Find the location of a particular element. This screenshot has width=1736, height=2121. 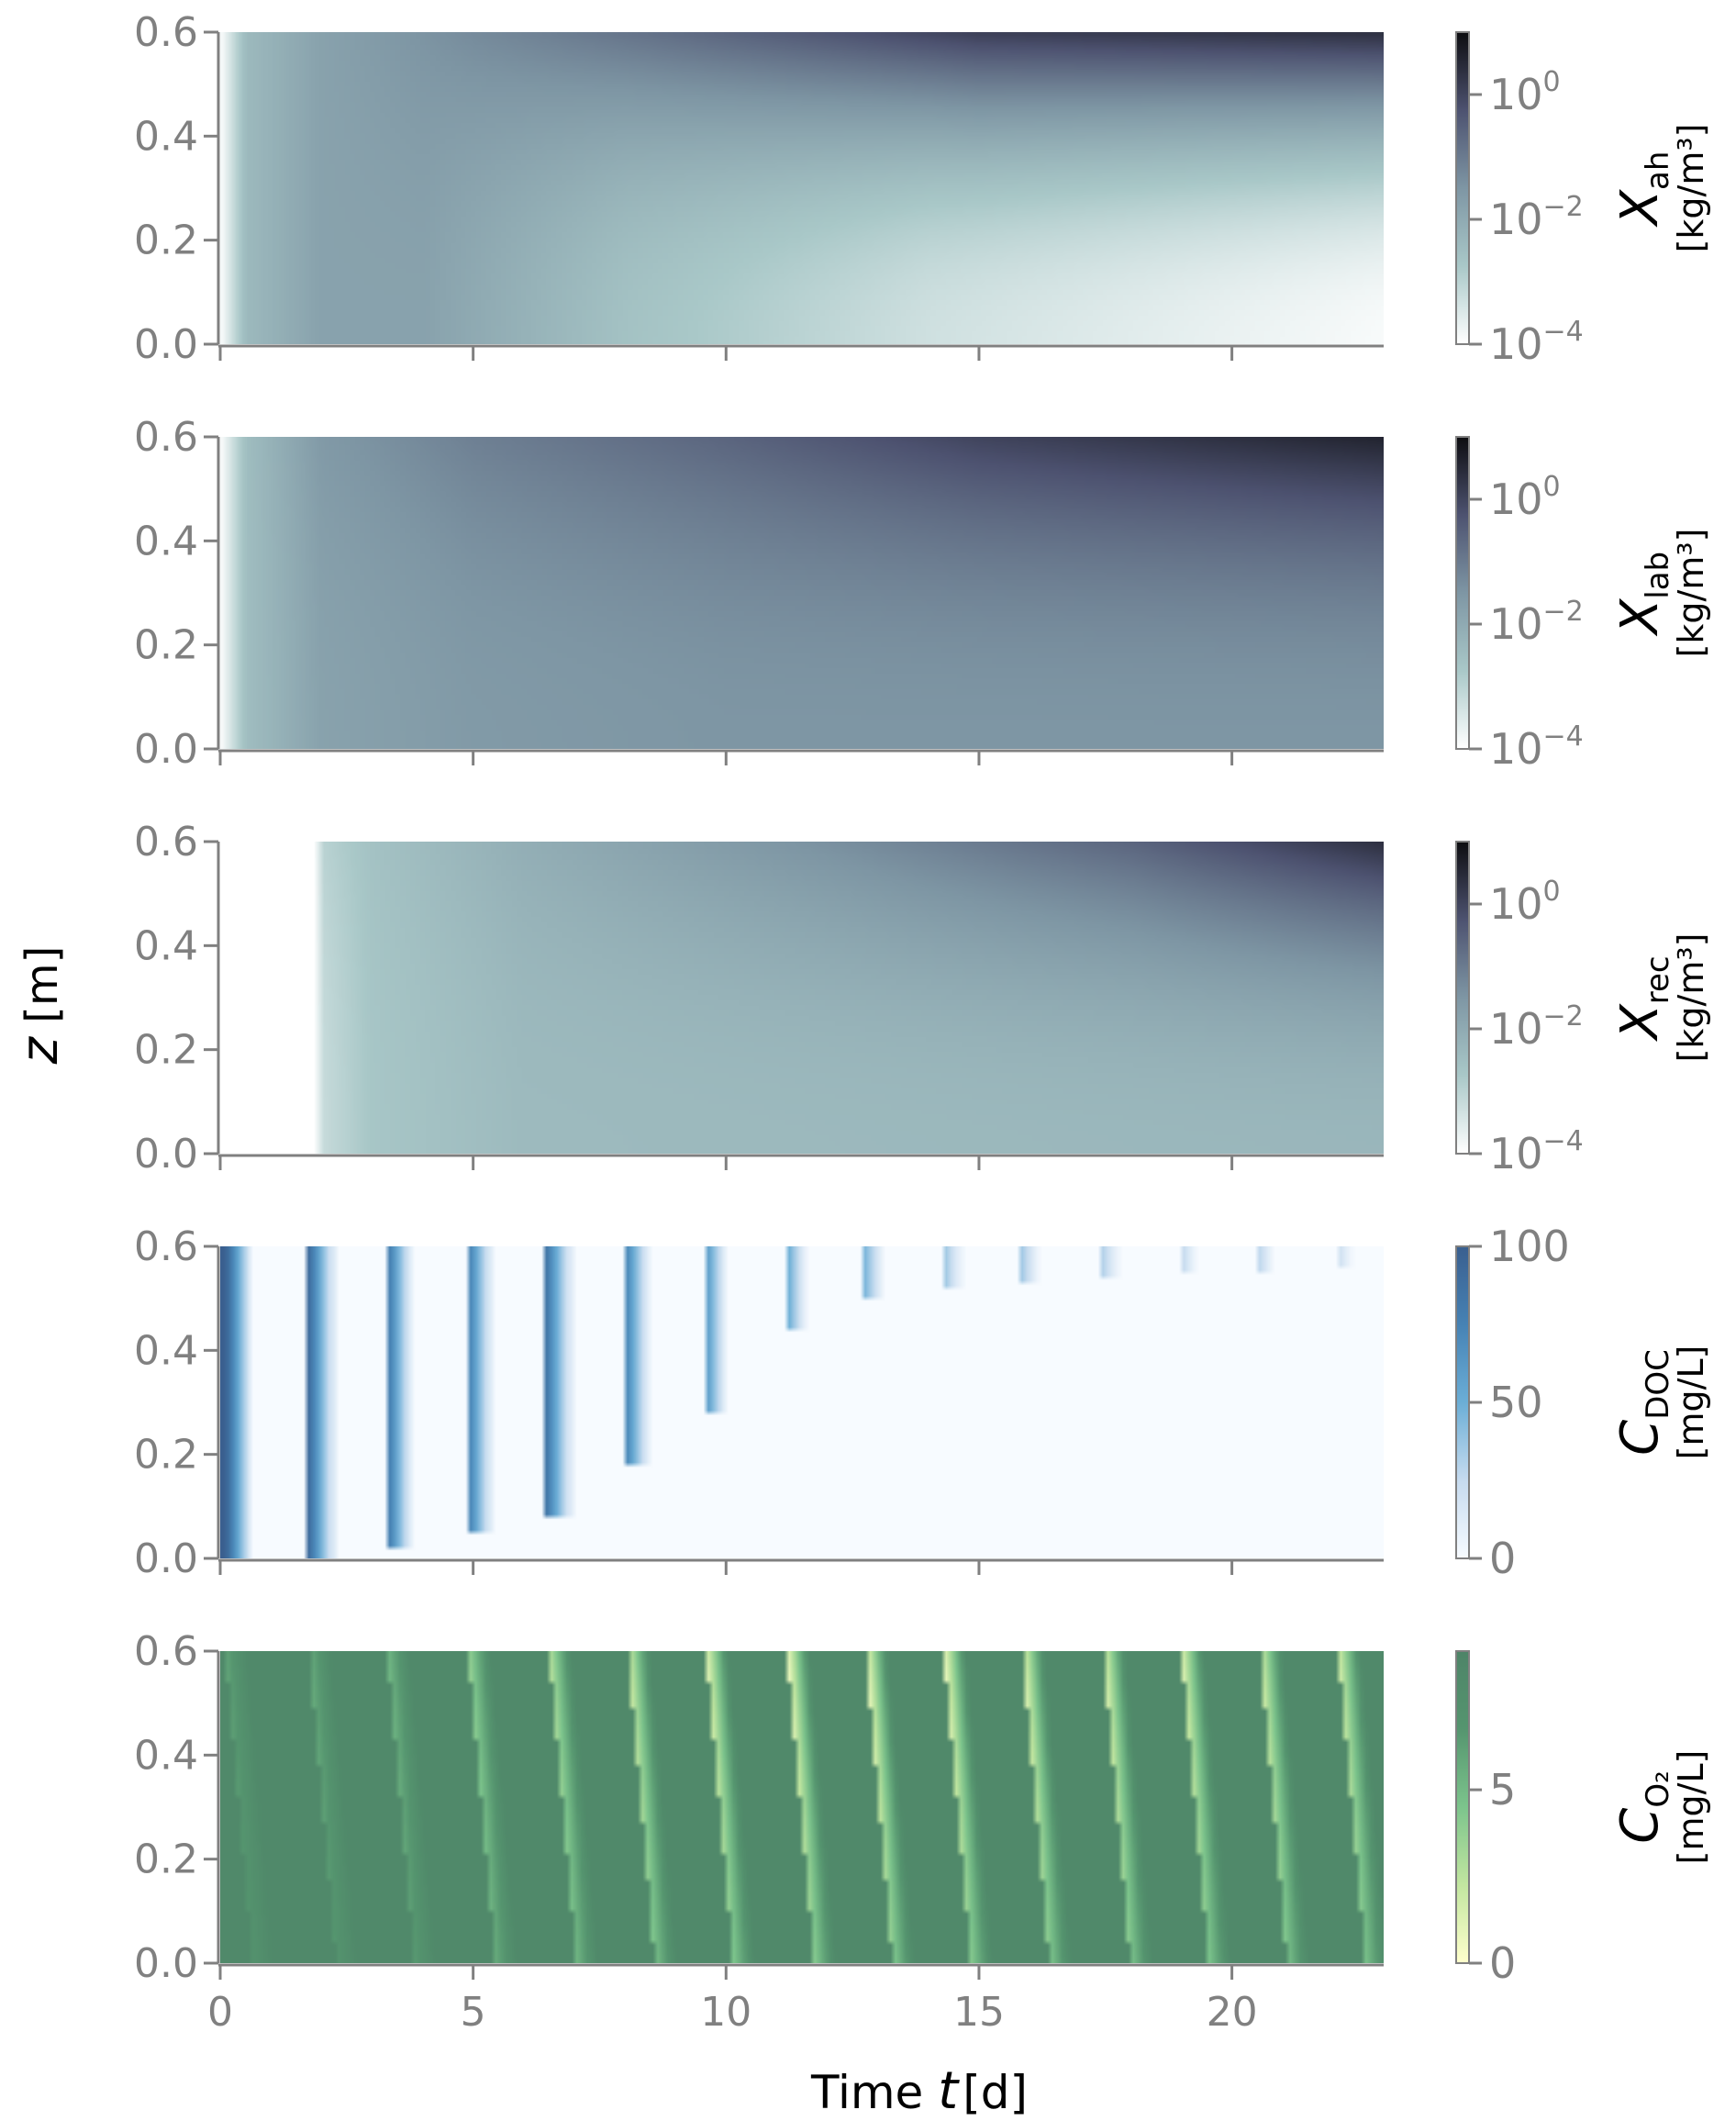

colorbar: 10⁻⁴ 10⁻² 100 Xlab[kg/m³] is located at coordinates (1583, 605).